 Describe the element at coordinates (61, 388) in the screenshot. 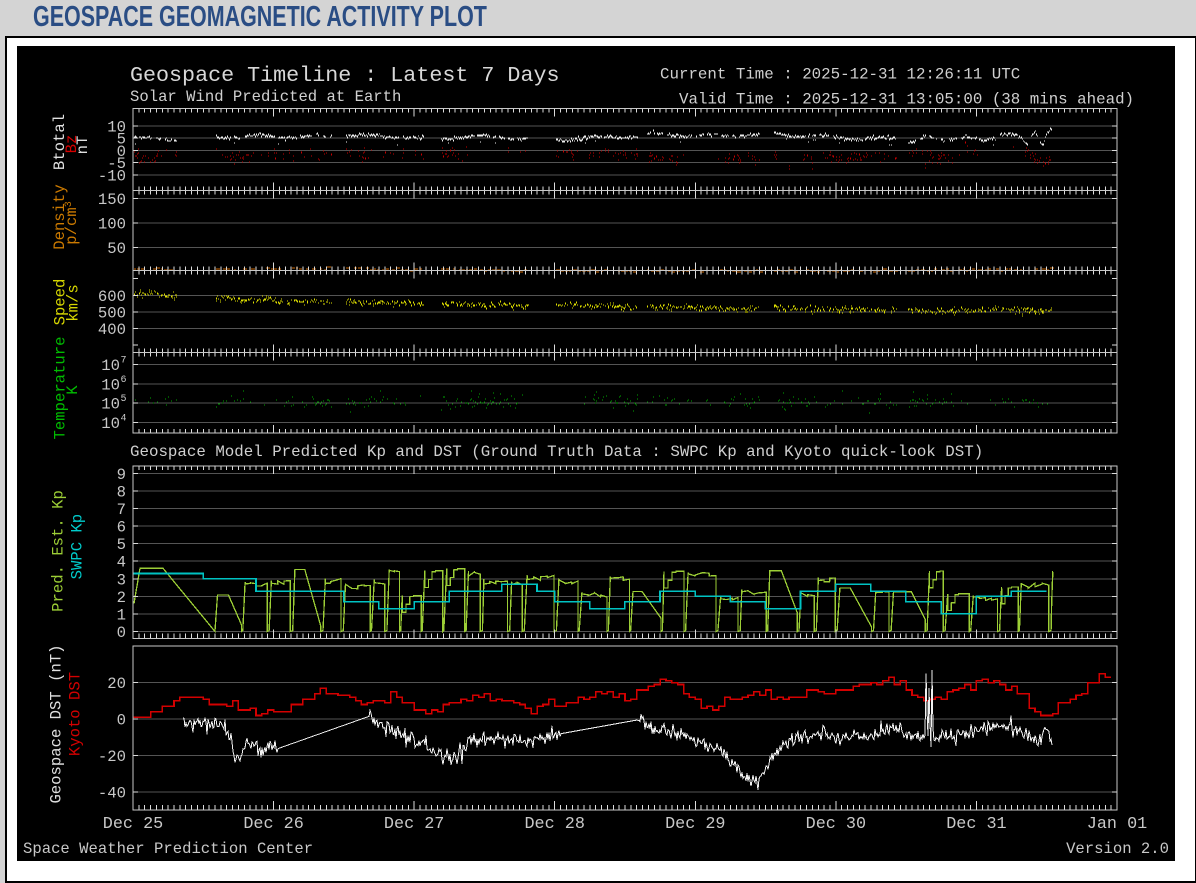

I see `svg-text: Temperature` at that location.